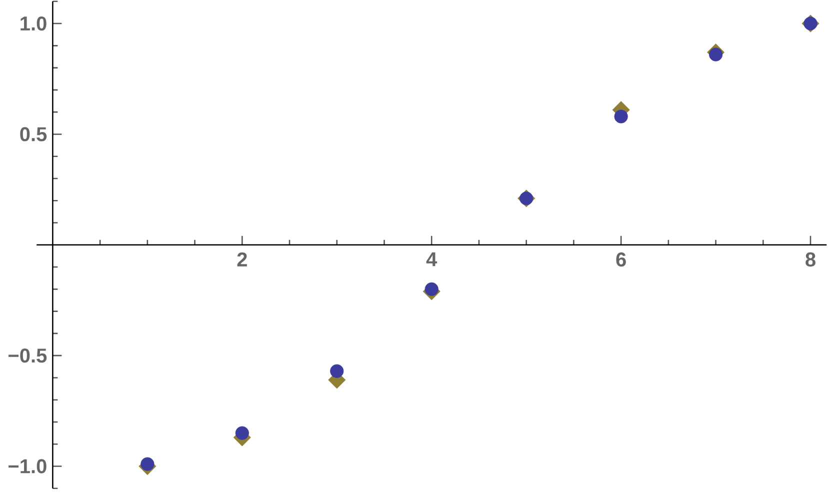  Describe the element at coordinates (27, 355) in the screenshot. I see `y-tick-label: −0.5` at that location.